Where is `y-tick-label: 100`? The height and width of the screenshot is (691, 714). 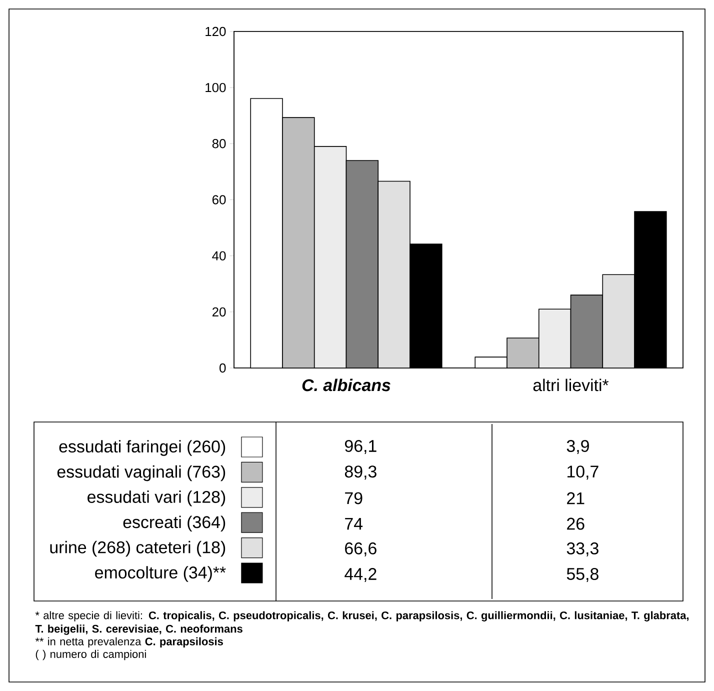
y-tick-label: 100 is located at coordinates (216, 87).